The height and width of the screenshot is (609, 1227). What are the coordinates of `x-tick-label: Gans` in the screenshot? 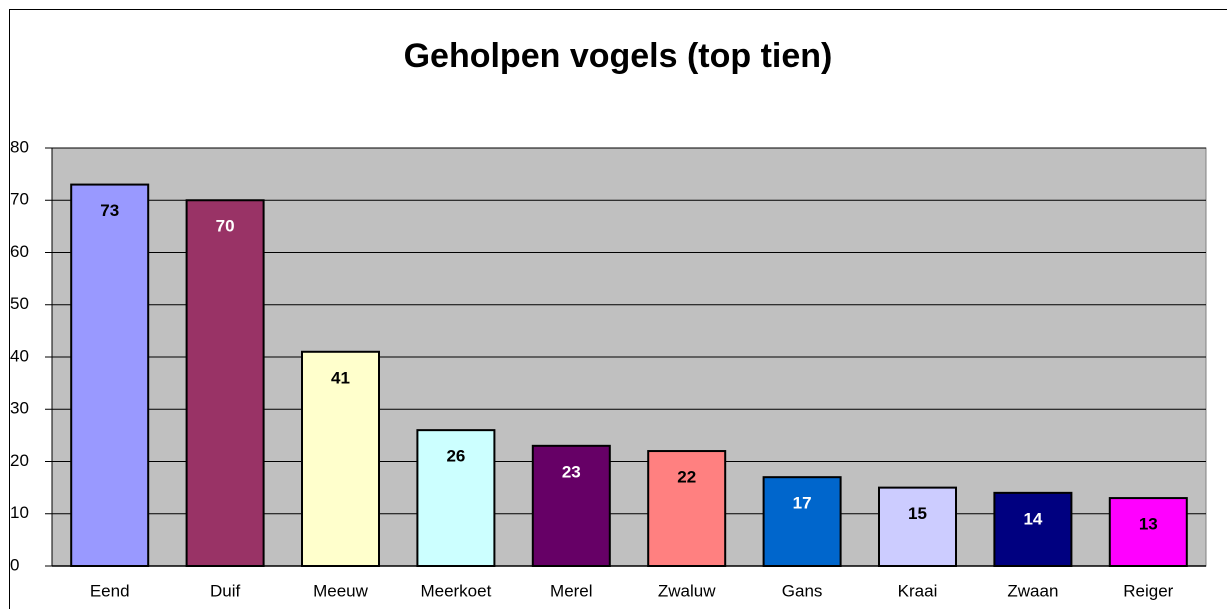 It's located at (802, 590).